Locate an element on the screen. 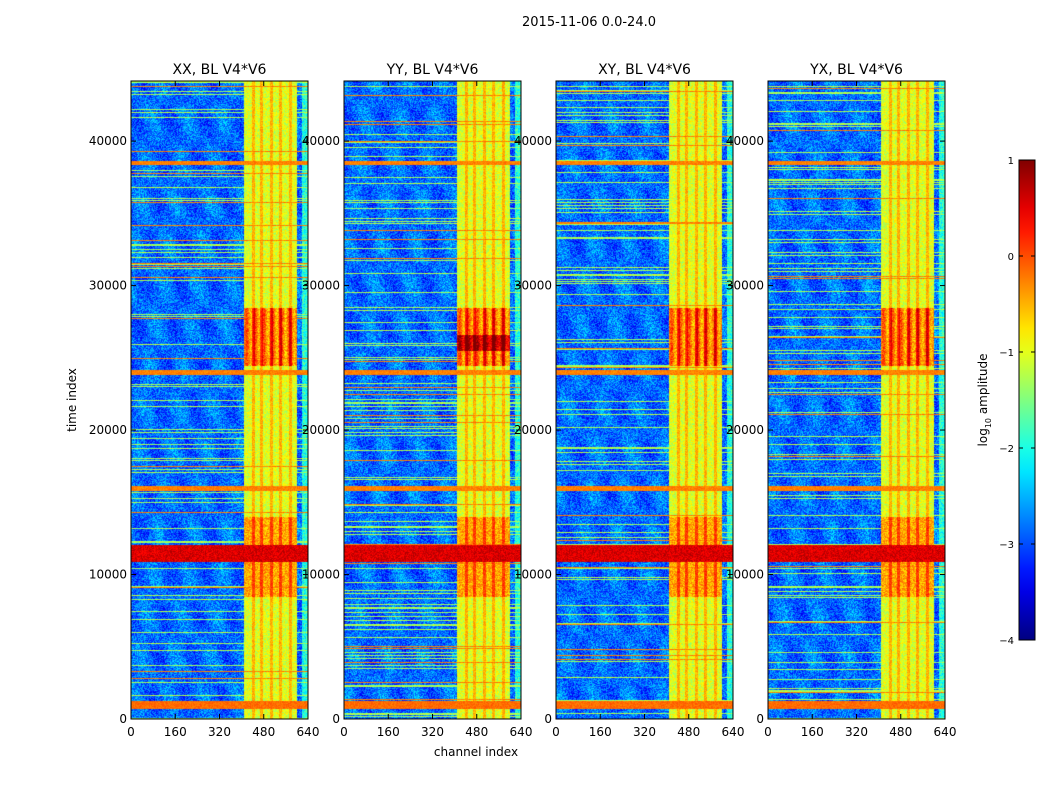  colorbar-tick-label: −3 is located at coordinates (1006, 545).